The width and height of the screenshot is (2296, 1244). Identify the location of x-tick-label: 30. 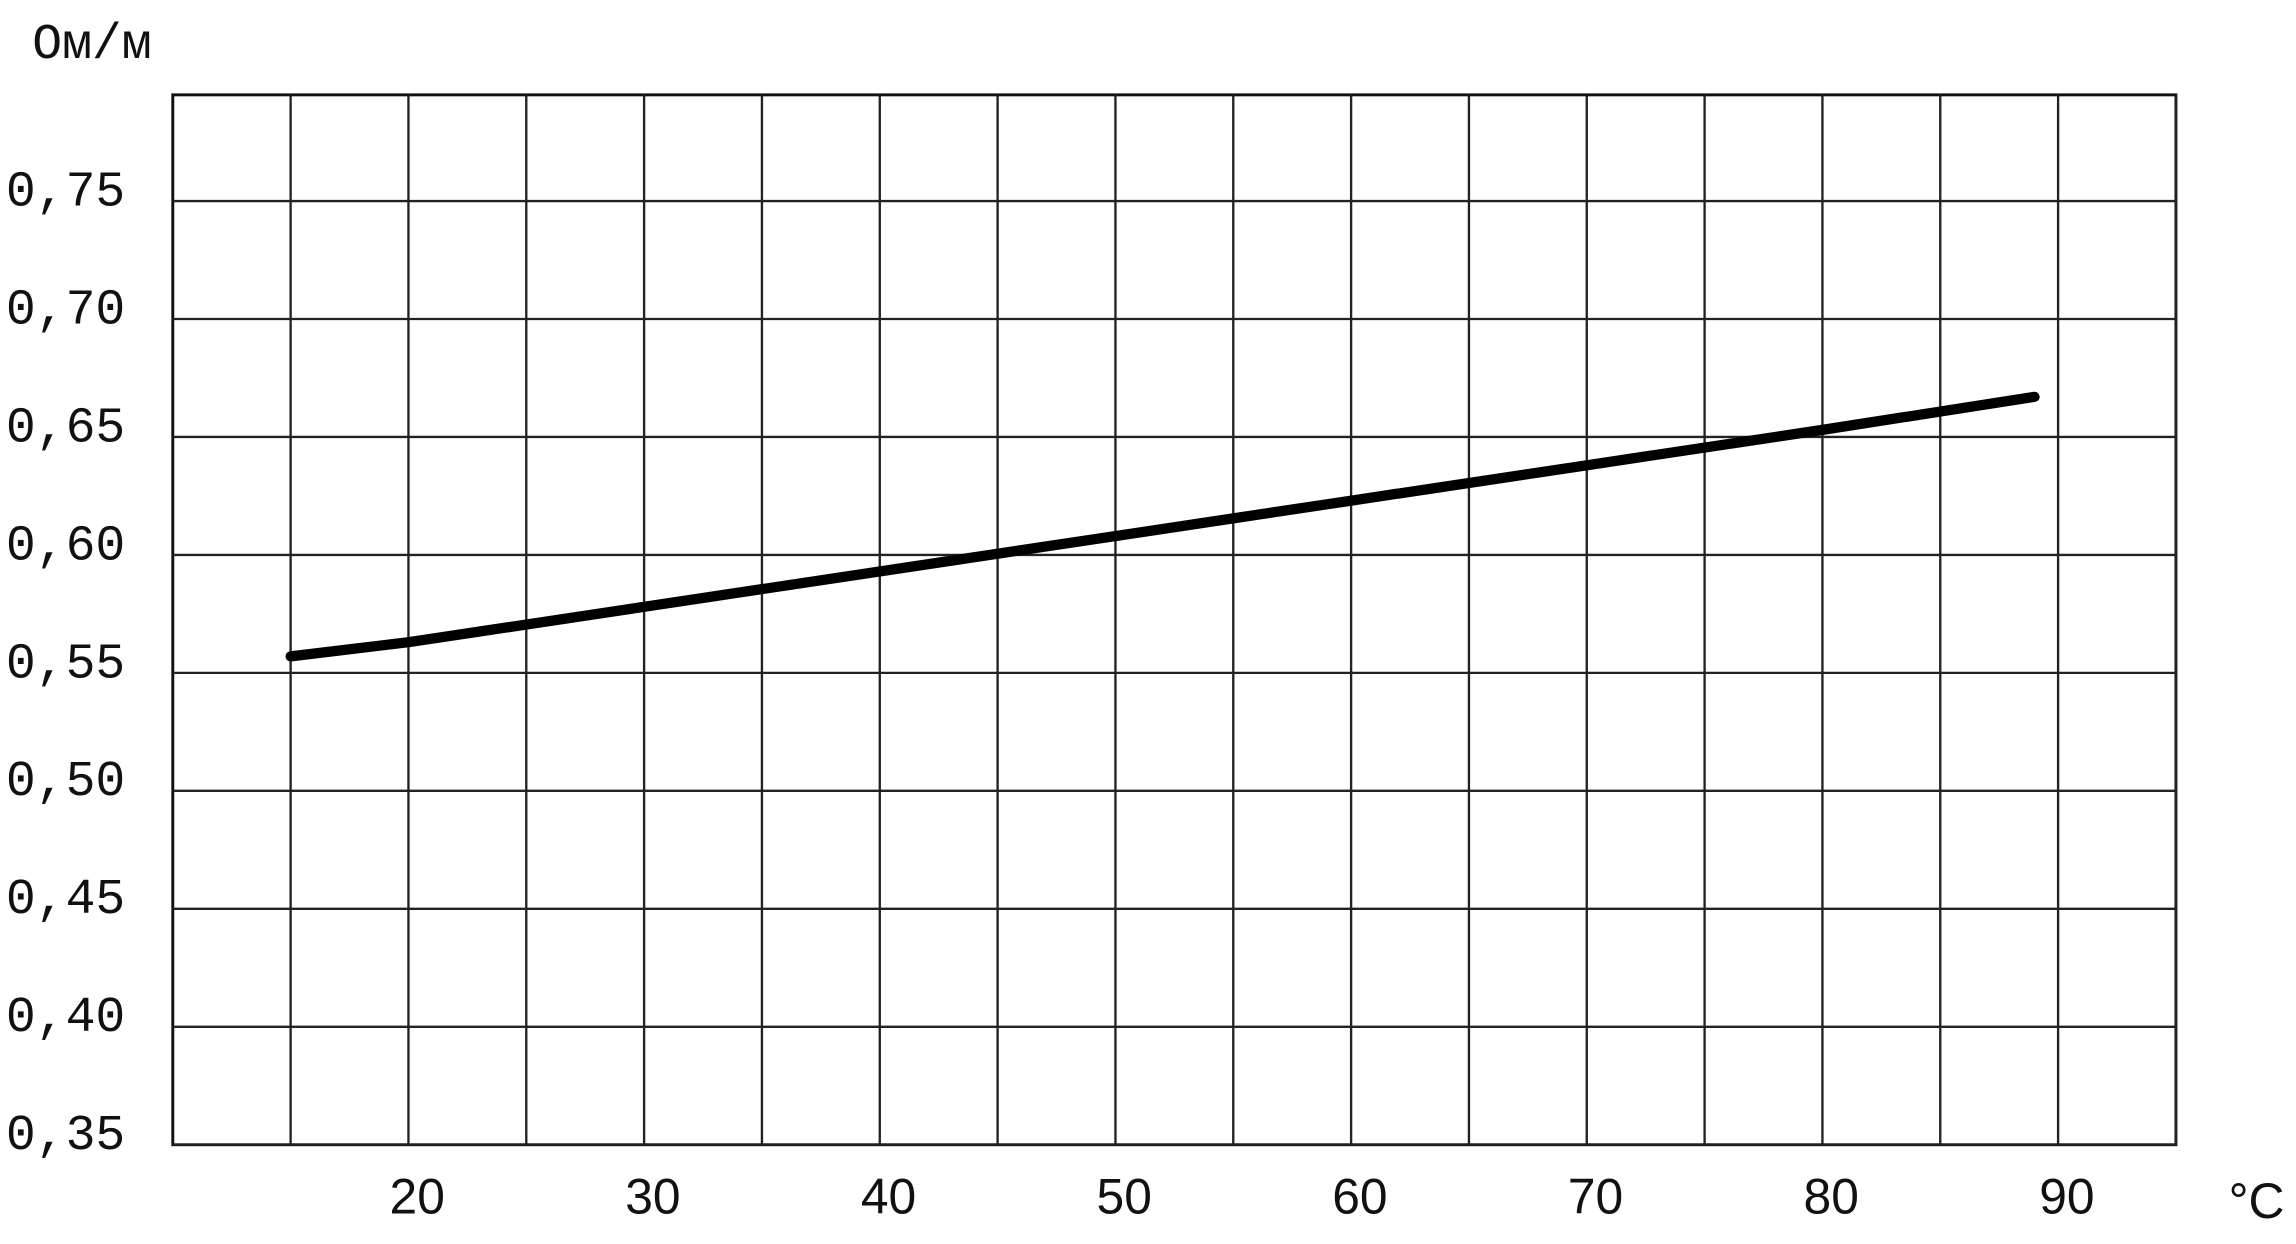
(652, 1197).